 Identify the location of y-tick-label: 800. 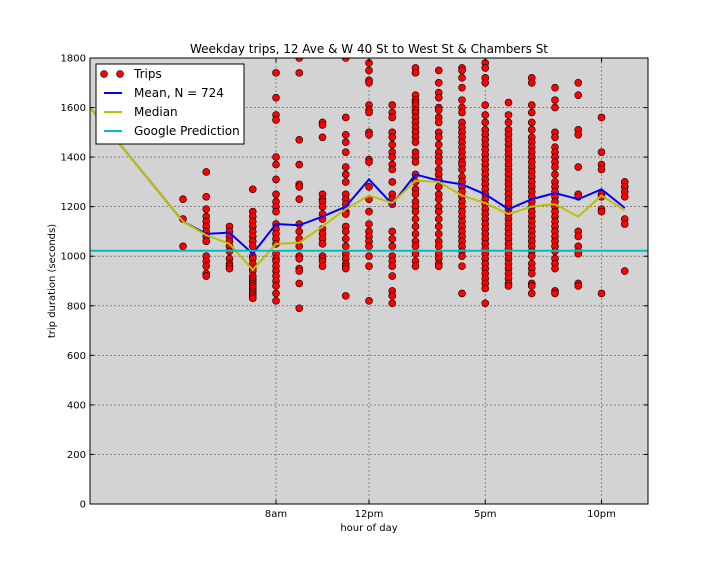
(76, 306).